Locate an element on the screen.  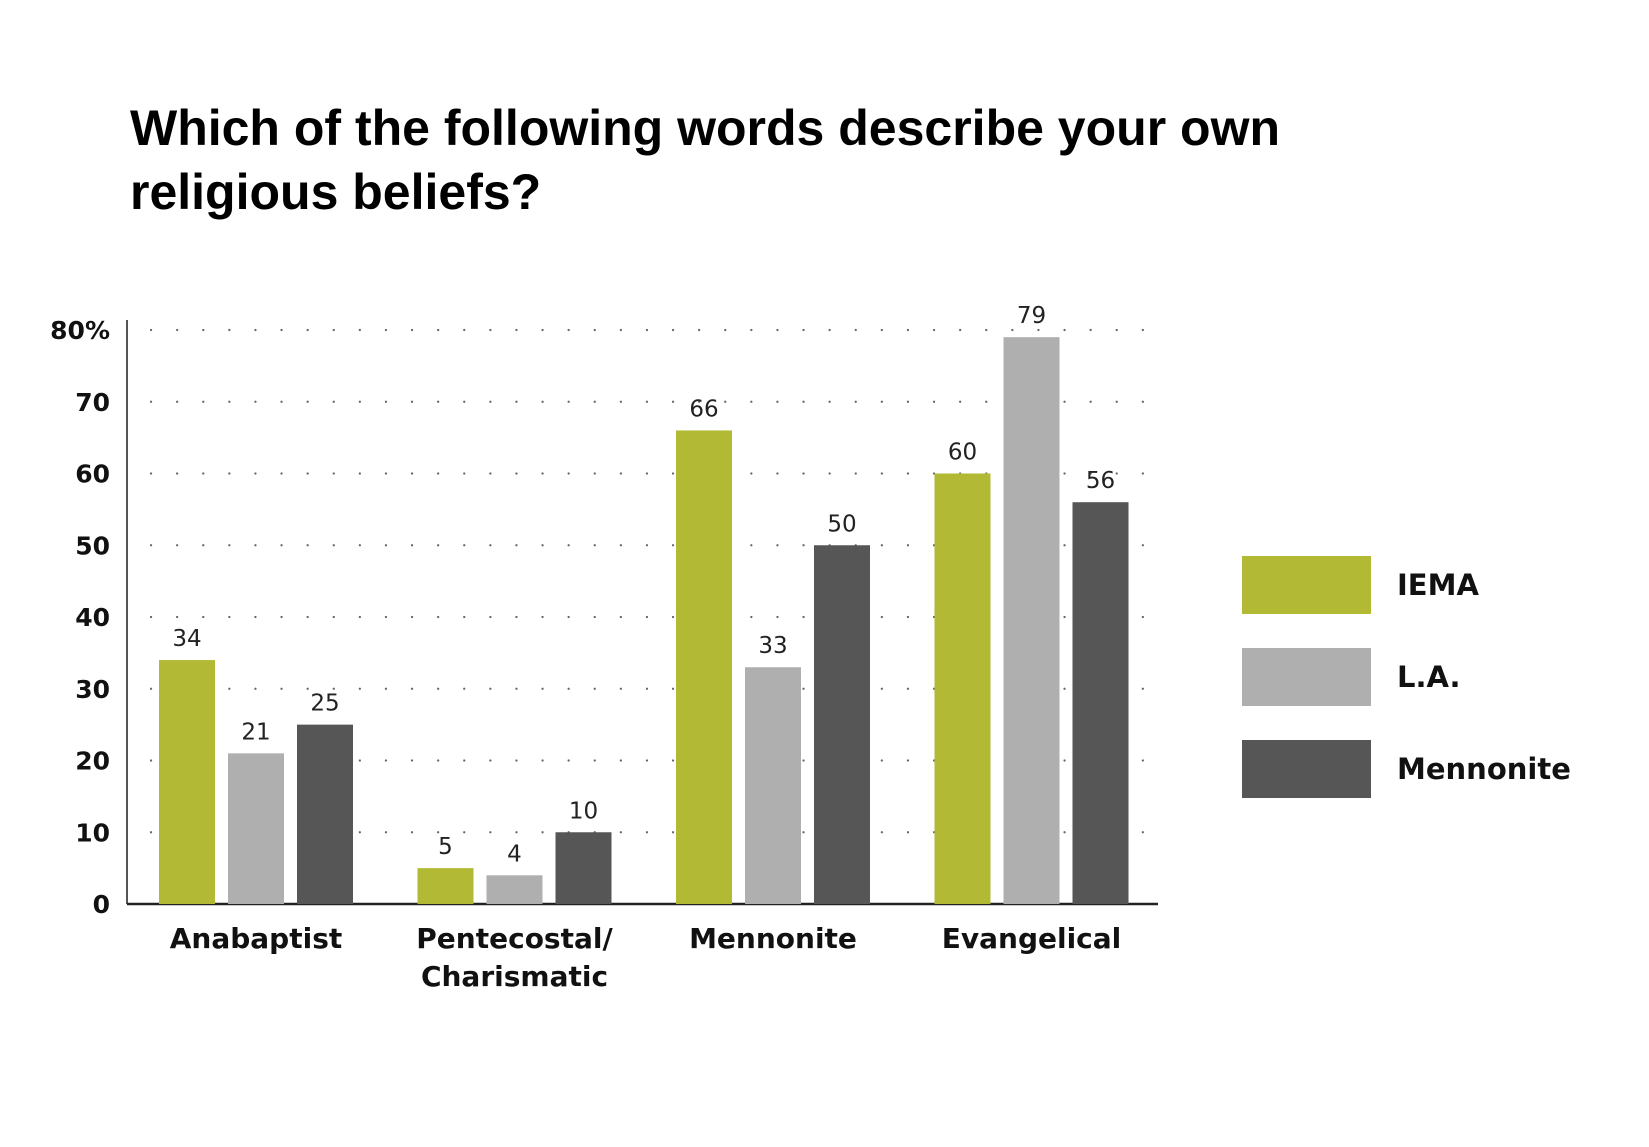
y-tick-label-20: 20 is located at coordinates (92, 761).